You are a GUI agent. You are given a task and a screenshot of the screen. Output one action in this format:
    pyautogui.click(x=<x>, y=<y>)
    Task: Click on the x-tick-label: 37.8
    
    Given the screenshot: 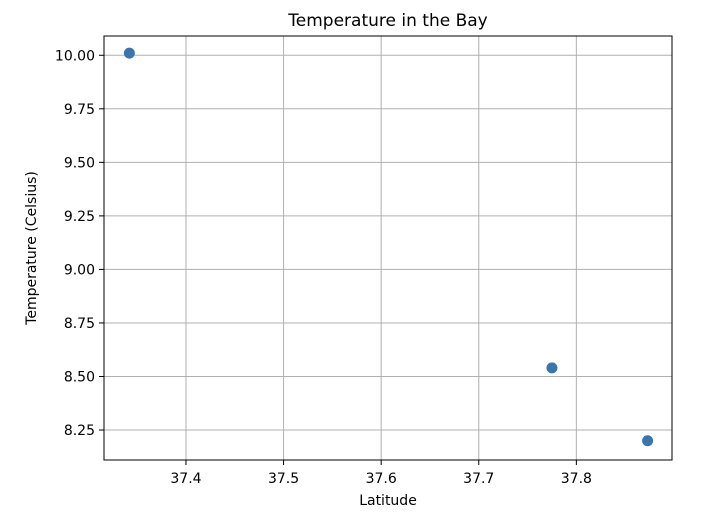 What is the action you would take?
    pyautogui.click(x=576, y=479)
    